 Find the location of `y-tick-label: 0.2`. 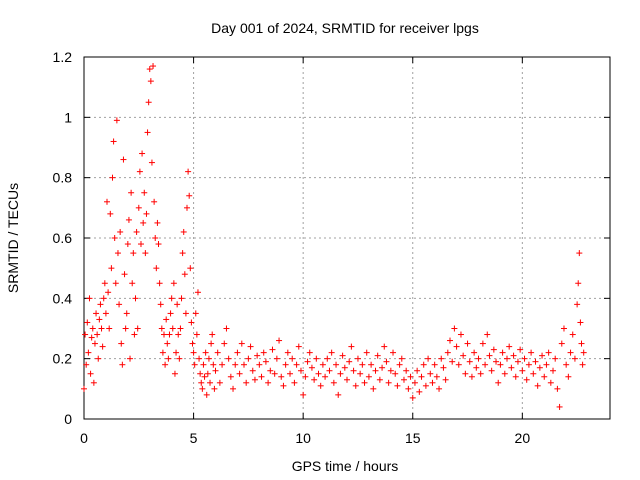

y-tick-label: 0.2 is located at coordinates (63, 359).